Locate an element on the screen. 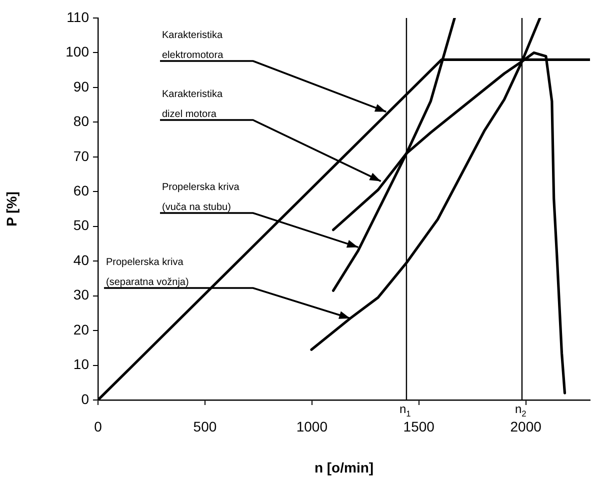  y-tick-label: 90 is located at coordinates (81, 86).